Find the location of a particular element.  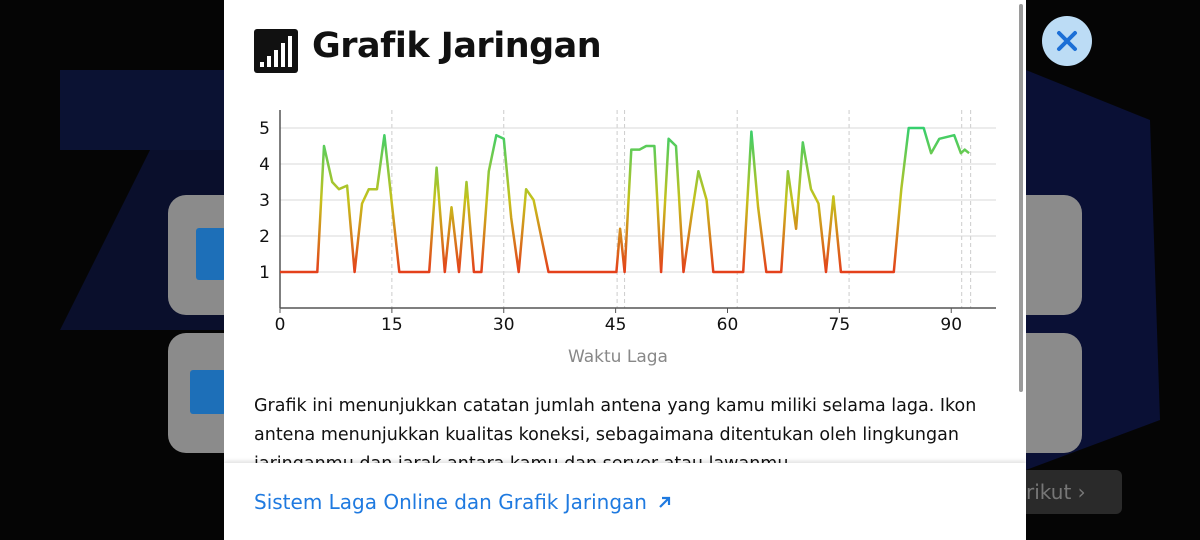

y-tick-label: 1 is located at coordinates (264, 273).